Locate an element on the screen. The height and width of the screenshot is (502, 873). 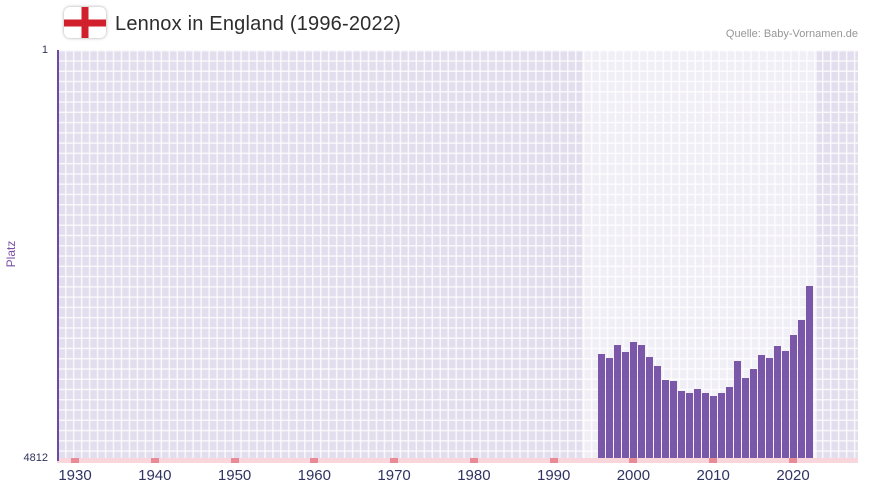
x-tick-label-1990: 1990 is located at coordinates (554, 475).